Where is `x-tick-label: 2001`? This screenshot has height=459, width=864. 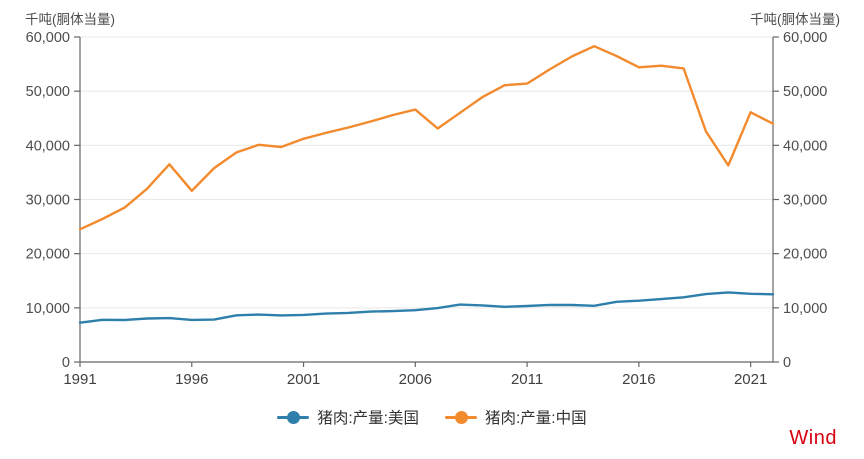 x-tick-label: 2001 is located at coordinates (303, 379).